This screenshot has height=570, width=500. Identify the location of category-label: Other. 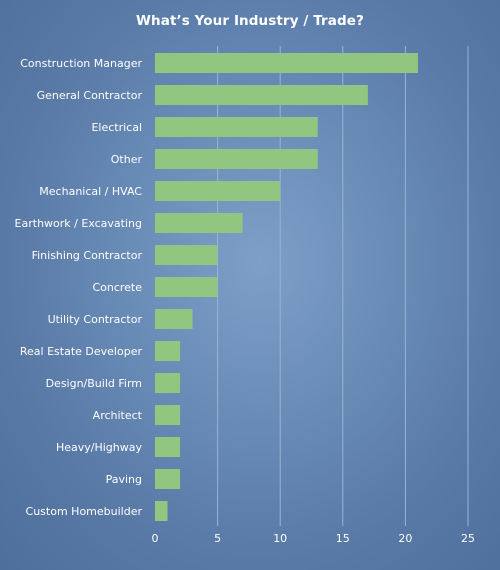
(127, 159).